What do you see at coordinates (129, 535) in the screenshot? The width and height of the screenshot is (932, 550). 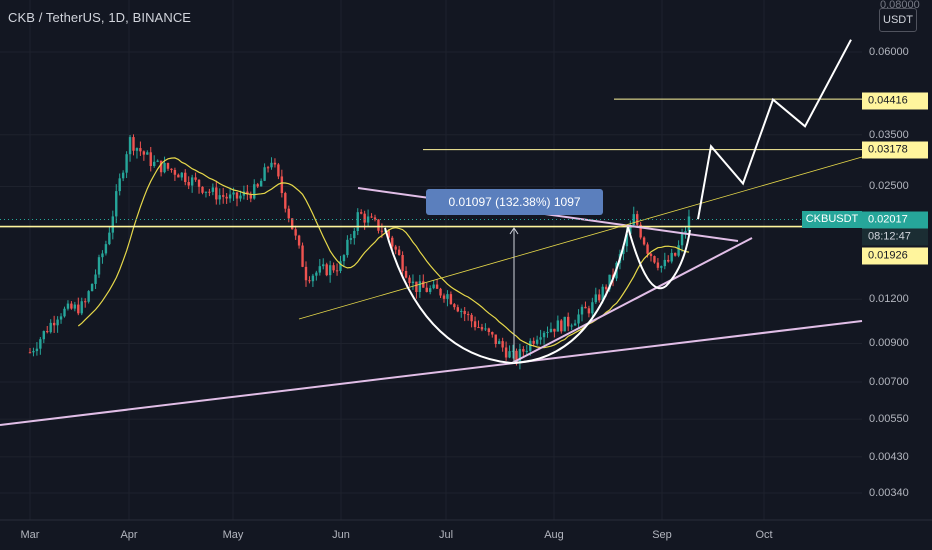 I see `x-tick-label-1: Apr` at bounding box center [129, 535].